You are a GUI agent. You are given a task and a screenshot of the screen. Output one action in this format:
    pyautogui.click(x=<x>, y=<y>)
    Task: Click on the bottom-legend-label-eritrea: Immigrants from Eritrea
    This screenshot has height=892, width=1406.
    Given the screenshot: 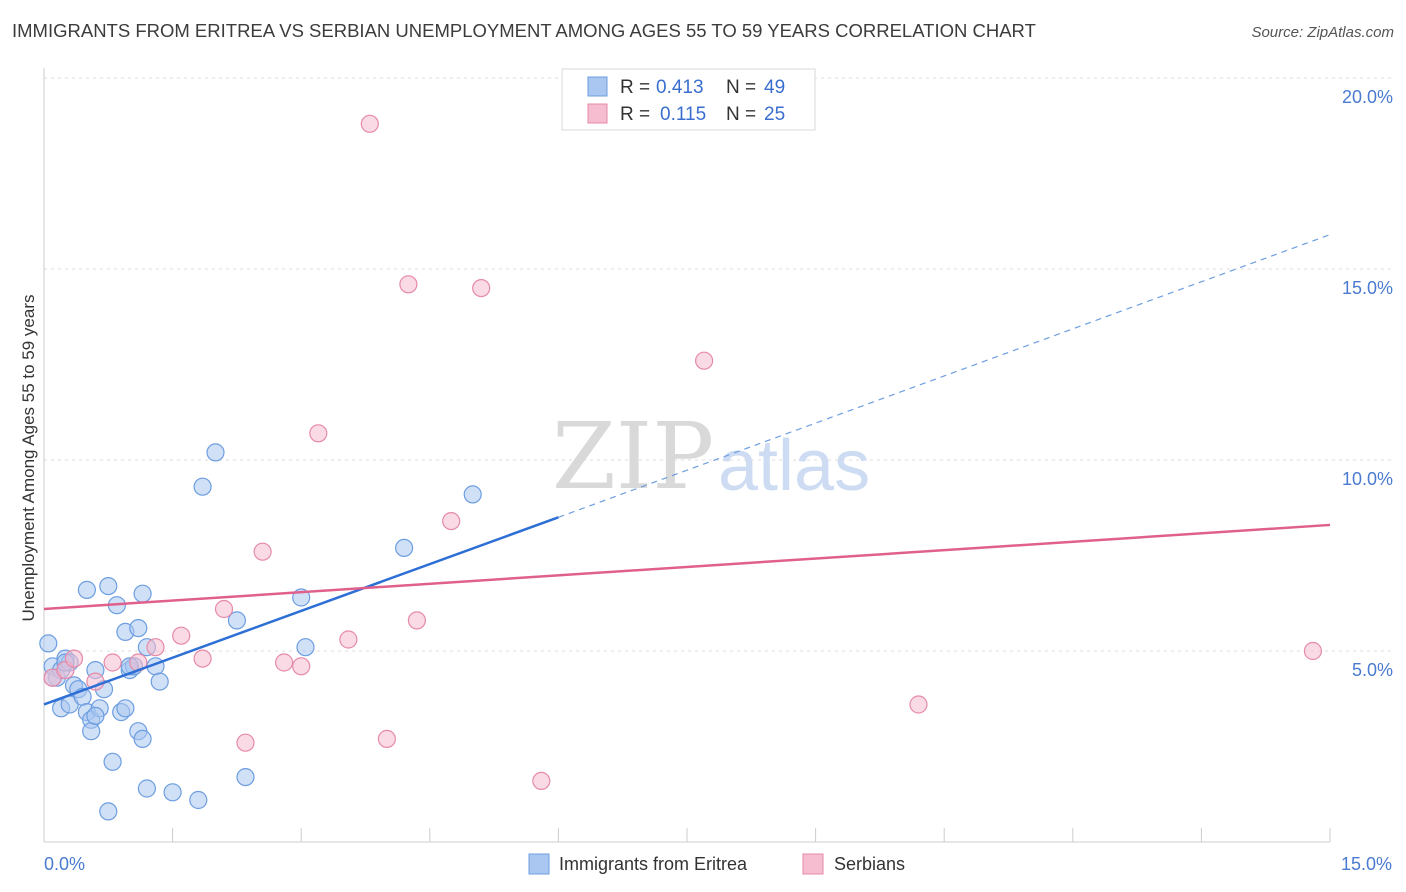 What is the action you would take?
    pyautogui.click(x=653, y=864)
    